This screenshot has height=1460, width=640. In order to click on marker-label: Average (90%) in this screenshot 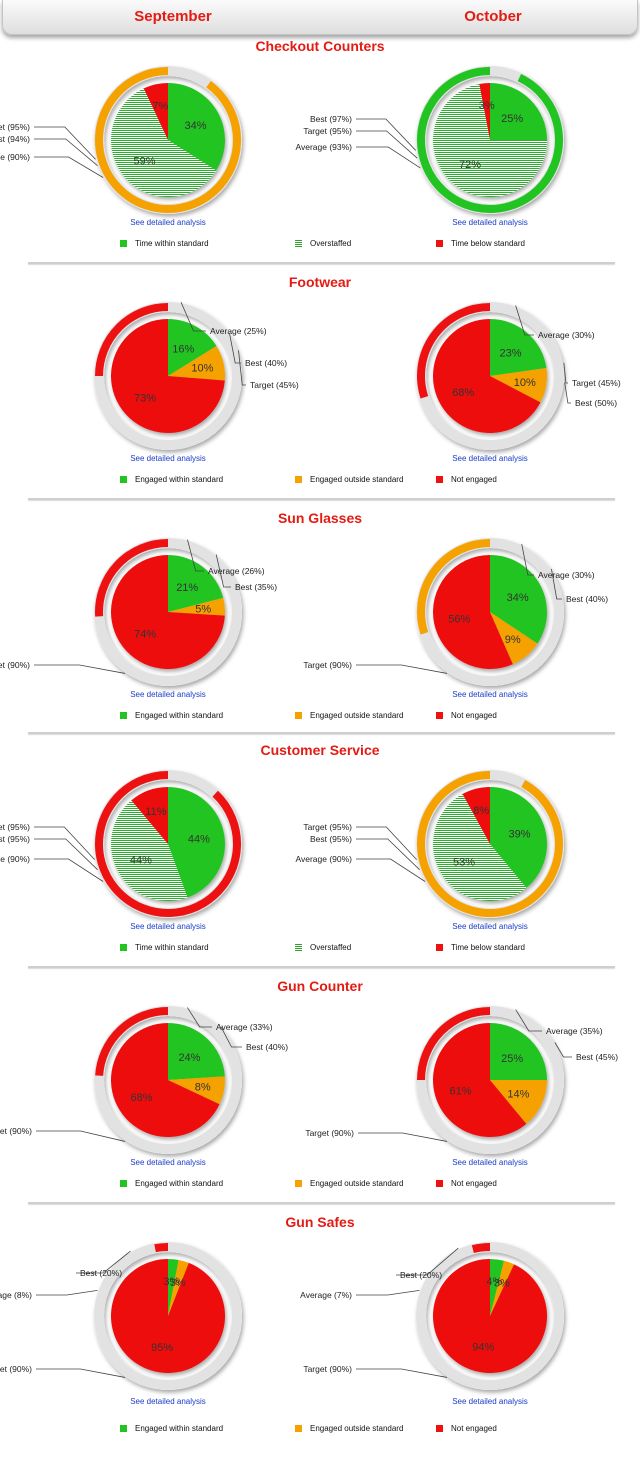, I will do `click(323, 859)`.